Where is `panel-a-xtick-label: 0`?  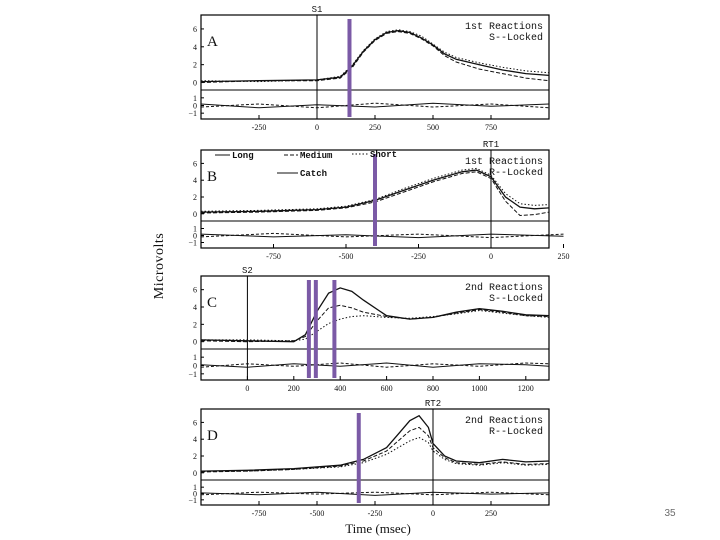 panel-a-xtick-label: 0 is located at coordinates (317, 127).